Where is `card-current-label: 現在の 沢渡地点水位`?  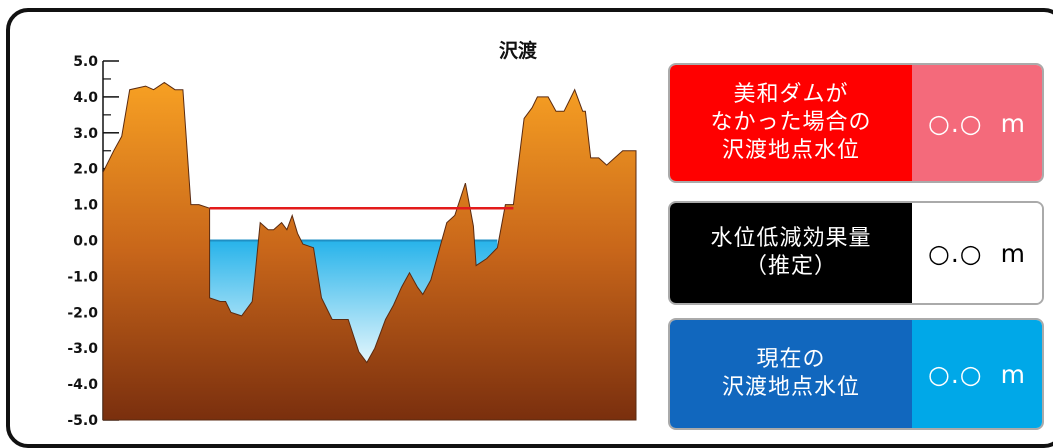
card-current-label: 現在の 沢渡地点水位 is located at coordinates (791, 374).